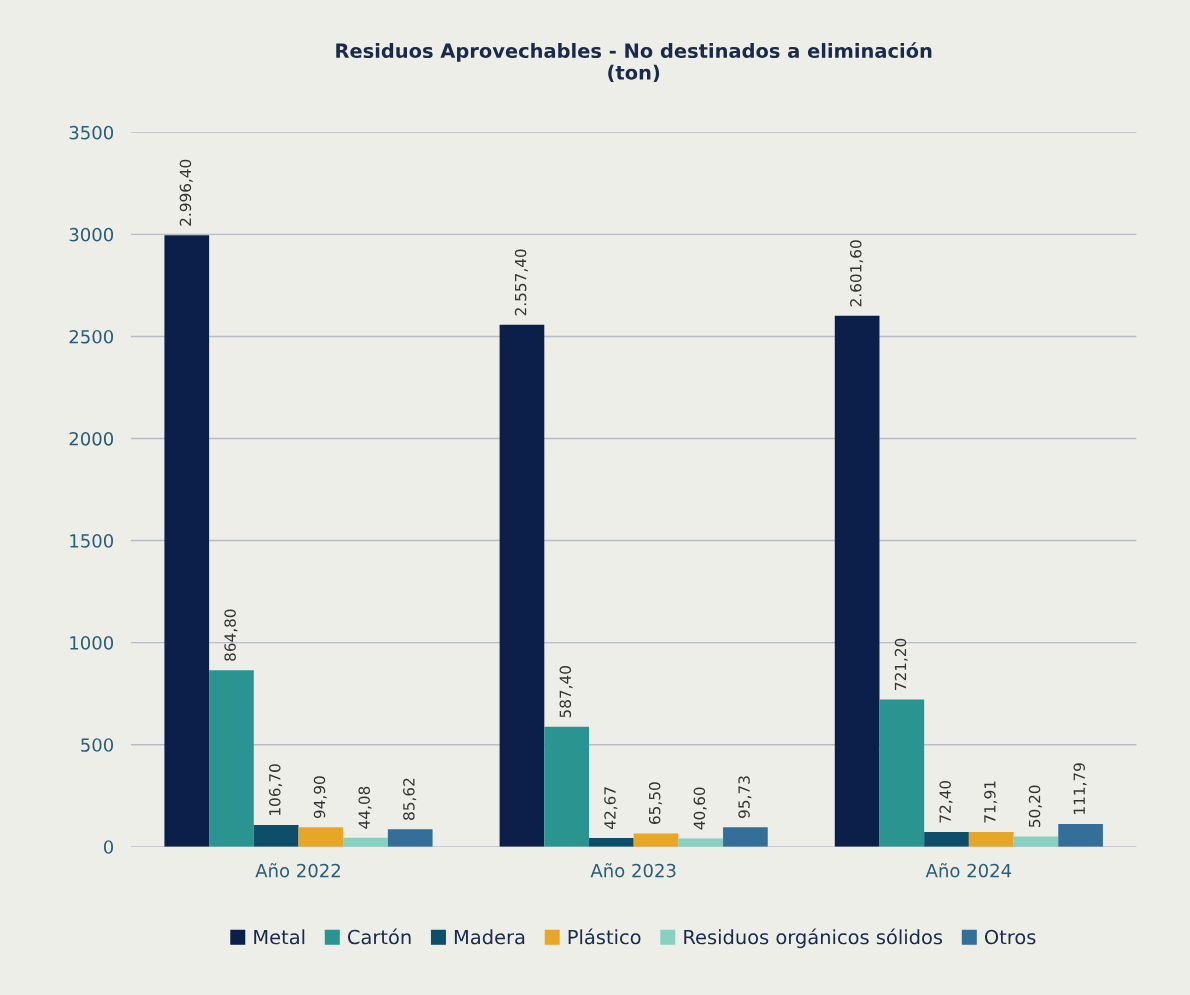  What do you see at coordinates (745, 797) in the screenshot?
I see `data-label: 95,73` at bounding box center [745, 797].